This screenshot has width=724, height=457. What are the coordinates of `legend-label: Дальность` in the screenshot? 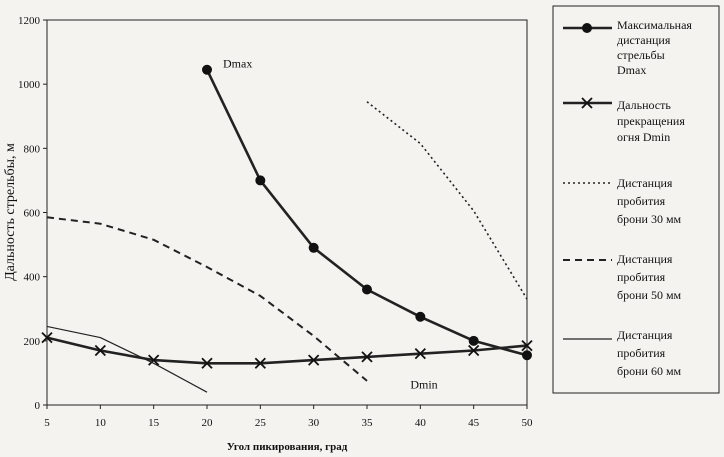 It's located at (644, 105).